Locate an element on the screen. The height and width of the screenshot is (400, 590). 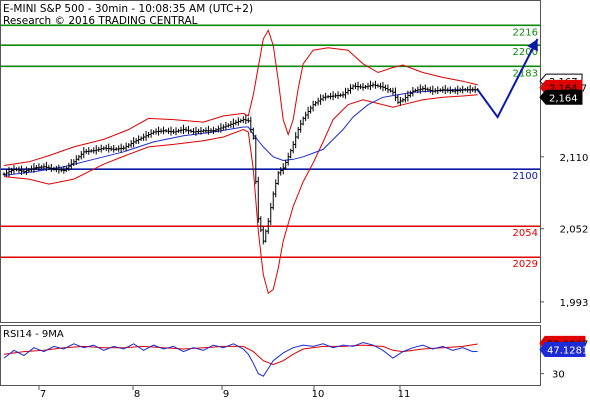
rsi-value-tag-box is located at coordinates (562, 350).